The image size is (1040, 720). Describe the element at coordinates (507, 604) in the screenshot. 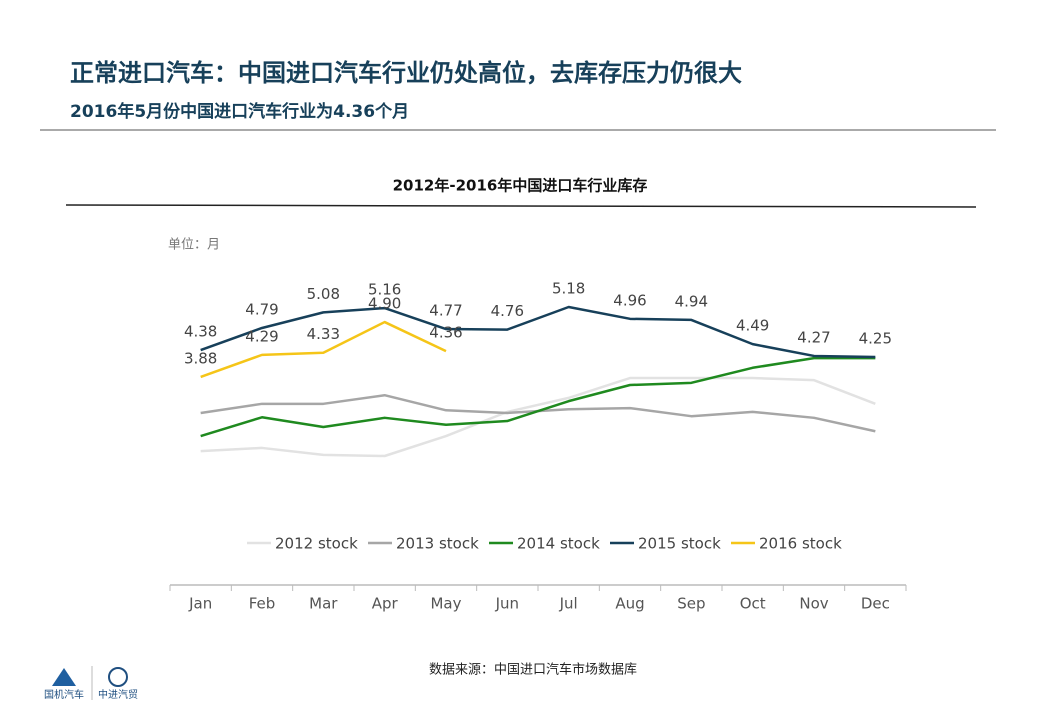

I see `x-tick-label: Jun` at that location.